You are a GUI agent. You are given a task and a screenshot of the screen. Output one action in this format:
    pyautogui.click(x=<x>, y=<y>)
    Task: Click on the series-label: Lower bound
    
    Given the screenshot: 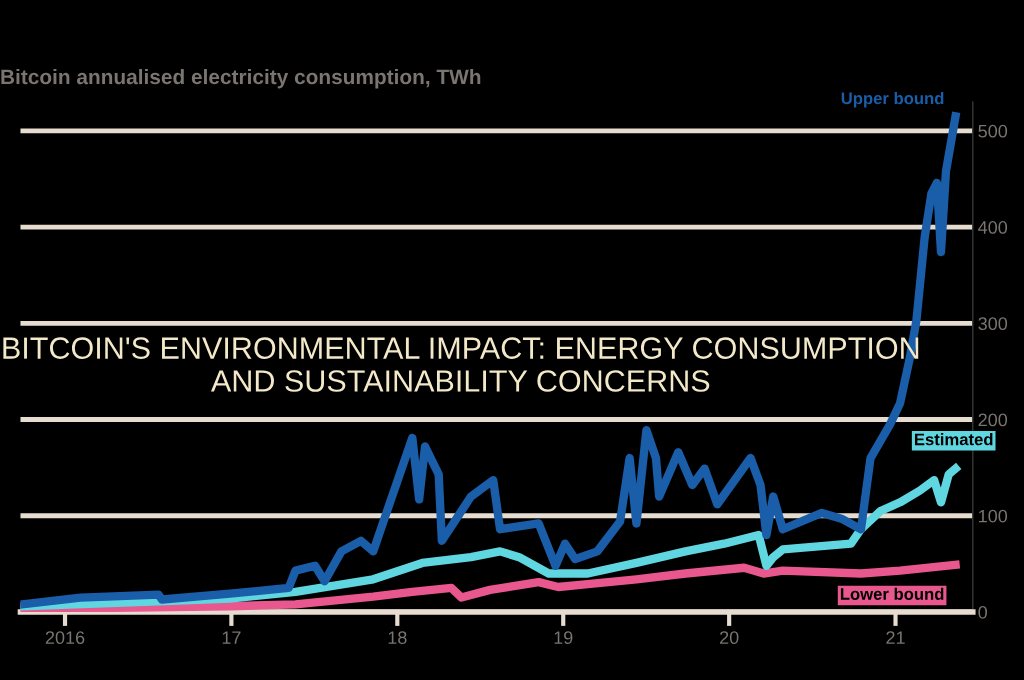 What is the action you would take?
    pyautogui.click(x=892, y=593)
    